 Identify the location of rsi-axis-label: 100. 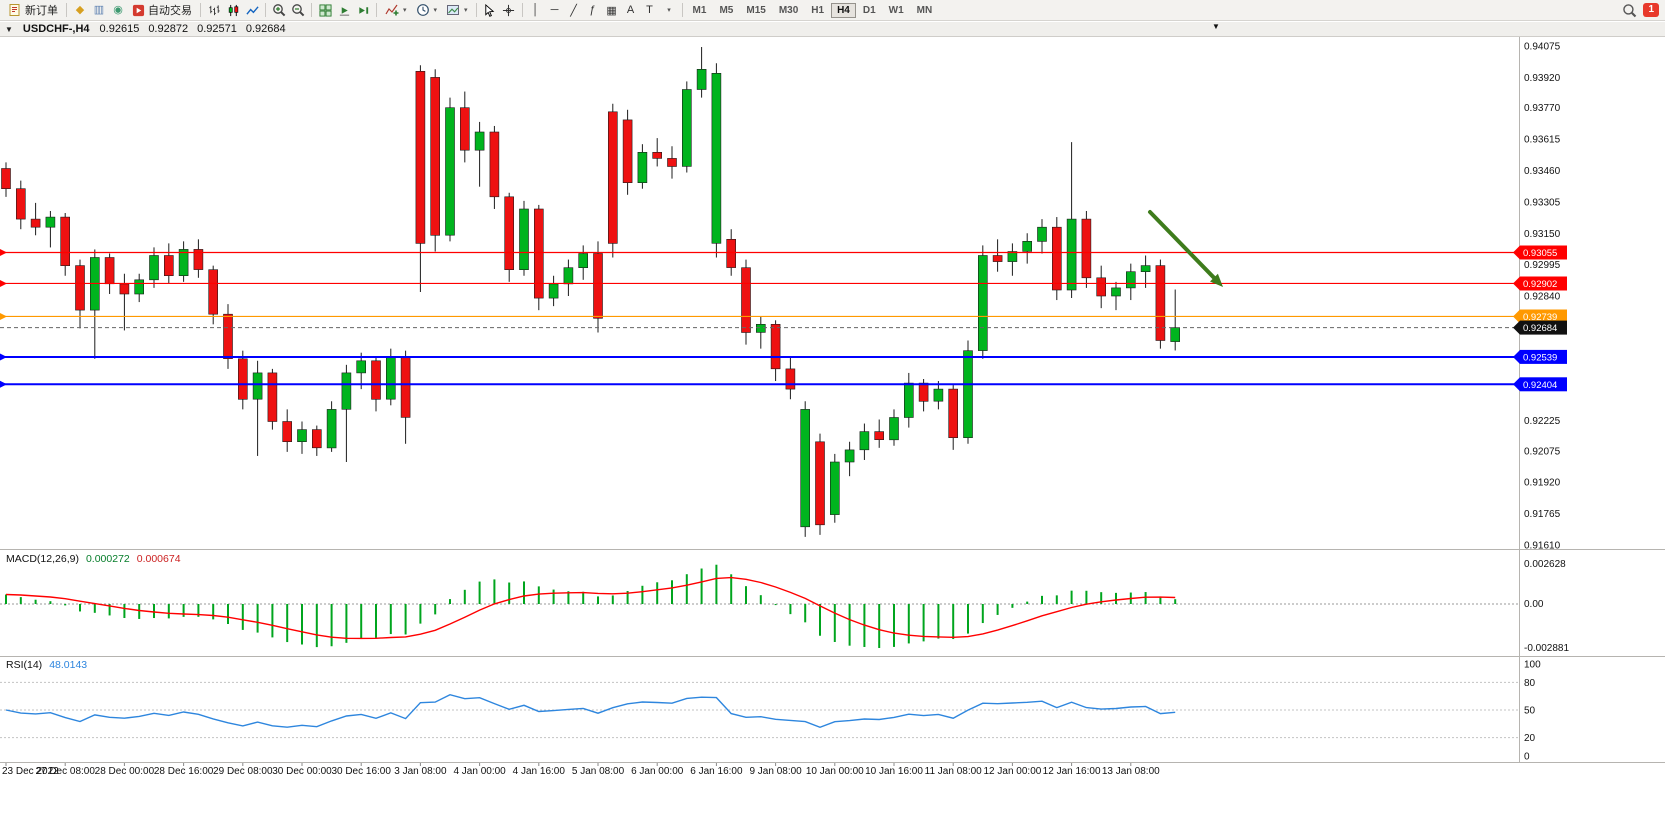
(1532, 665).